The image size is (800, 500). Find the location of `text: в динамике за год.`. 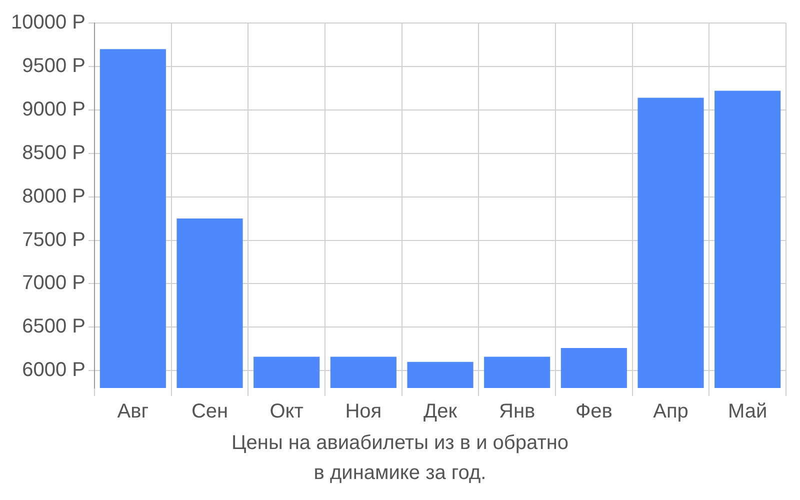

text: в динамике за год. is located at coordinates (400, 473).